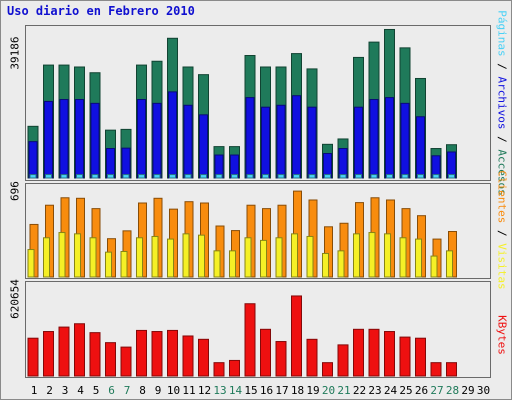 The width and height of the screenshot is (512, 400). Describe the element at coordinates (173, 390) in the screenshot. I see `x-tick-label-day-10: 10` at that location.